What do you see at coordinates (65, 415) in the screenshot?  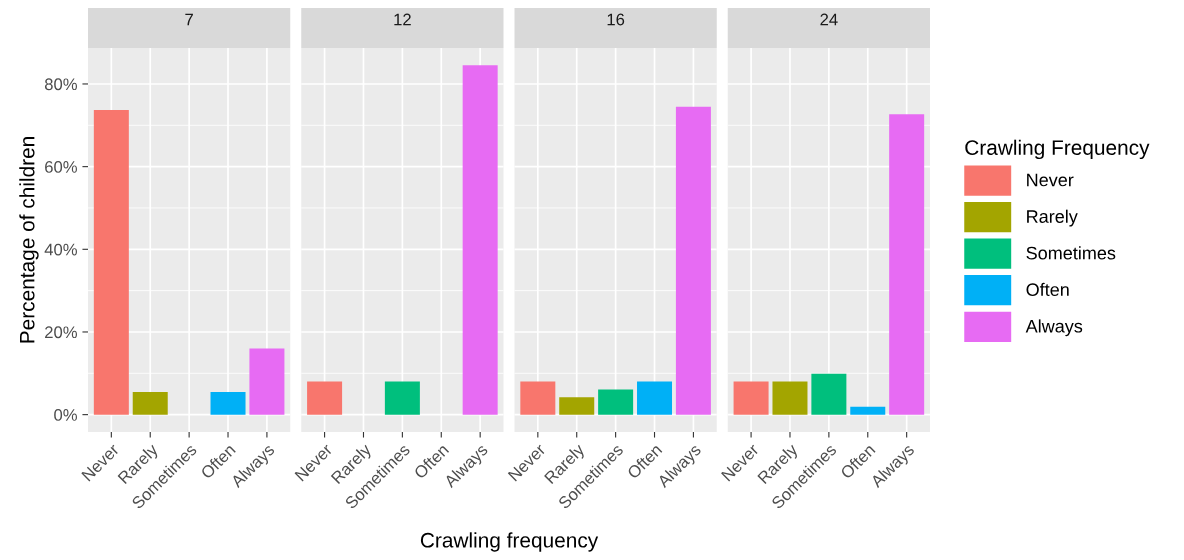 I see `y-tick-label: 0%` at bounding box center [65, 415].